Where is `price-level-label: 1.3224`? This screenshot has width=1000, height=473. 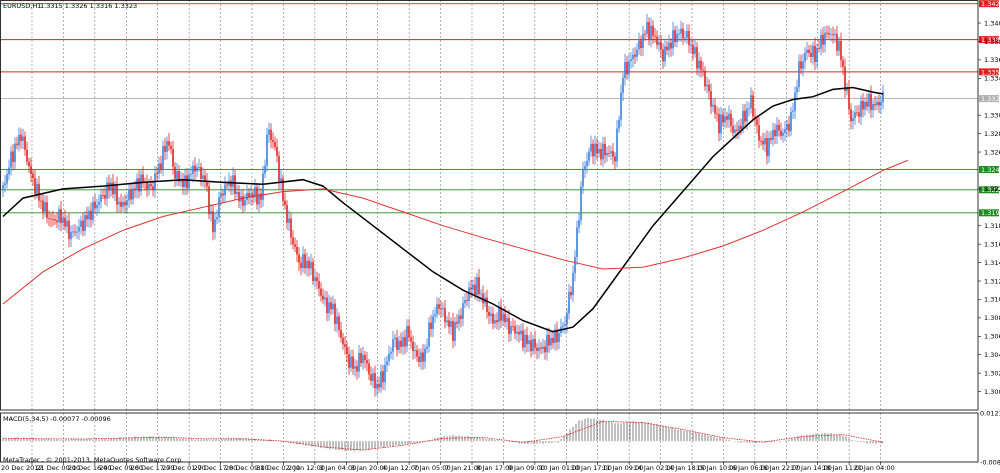 price-level-label: 1.3224 is located at coordinates (990, 190).